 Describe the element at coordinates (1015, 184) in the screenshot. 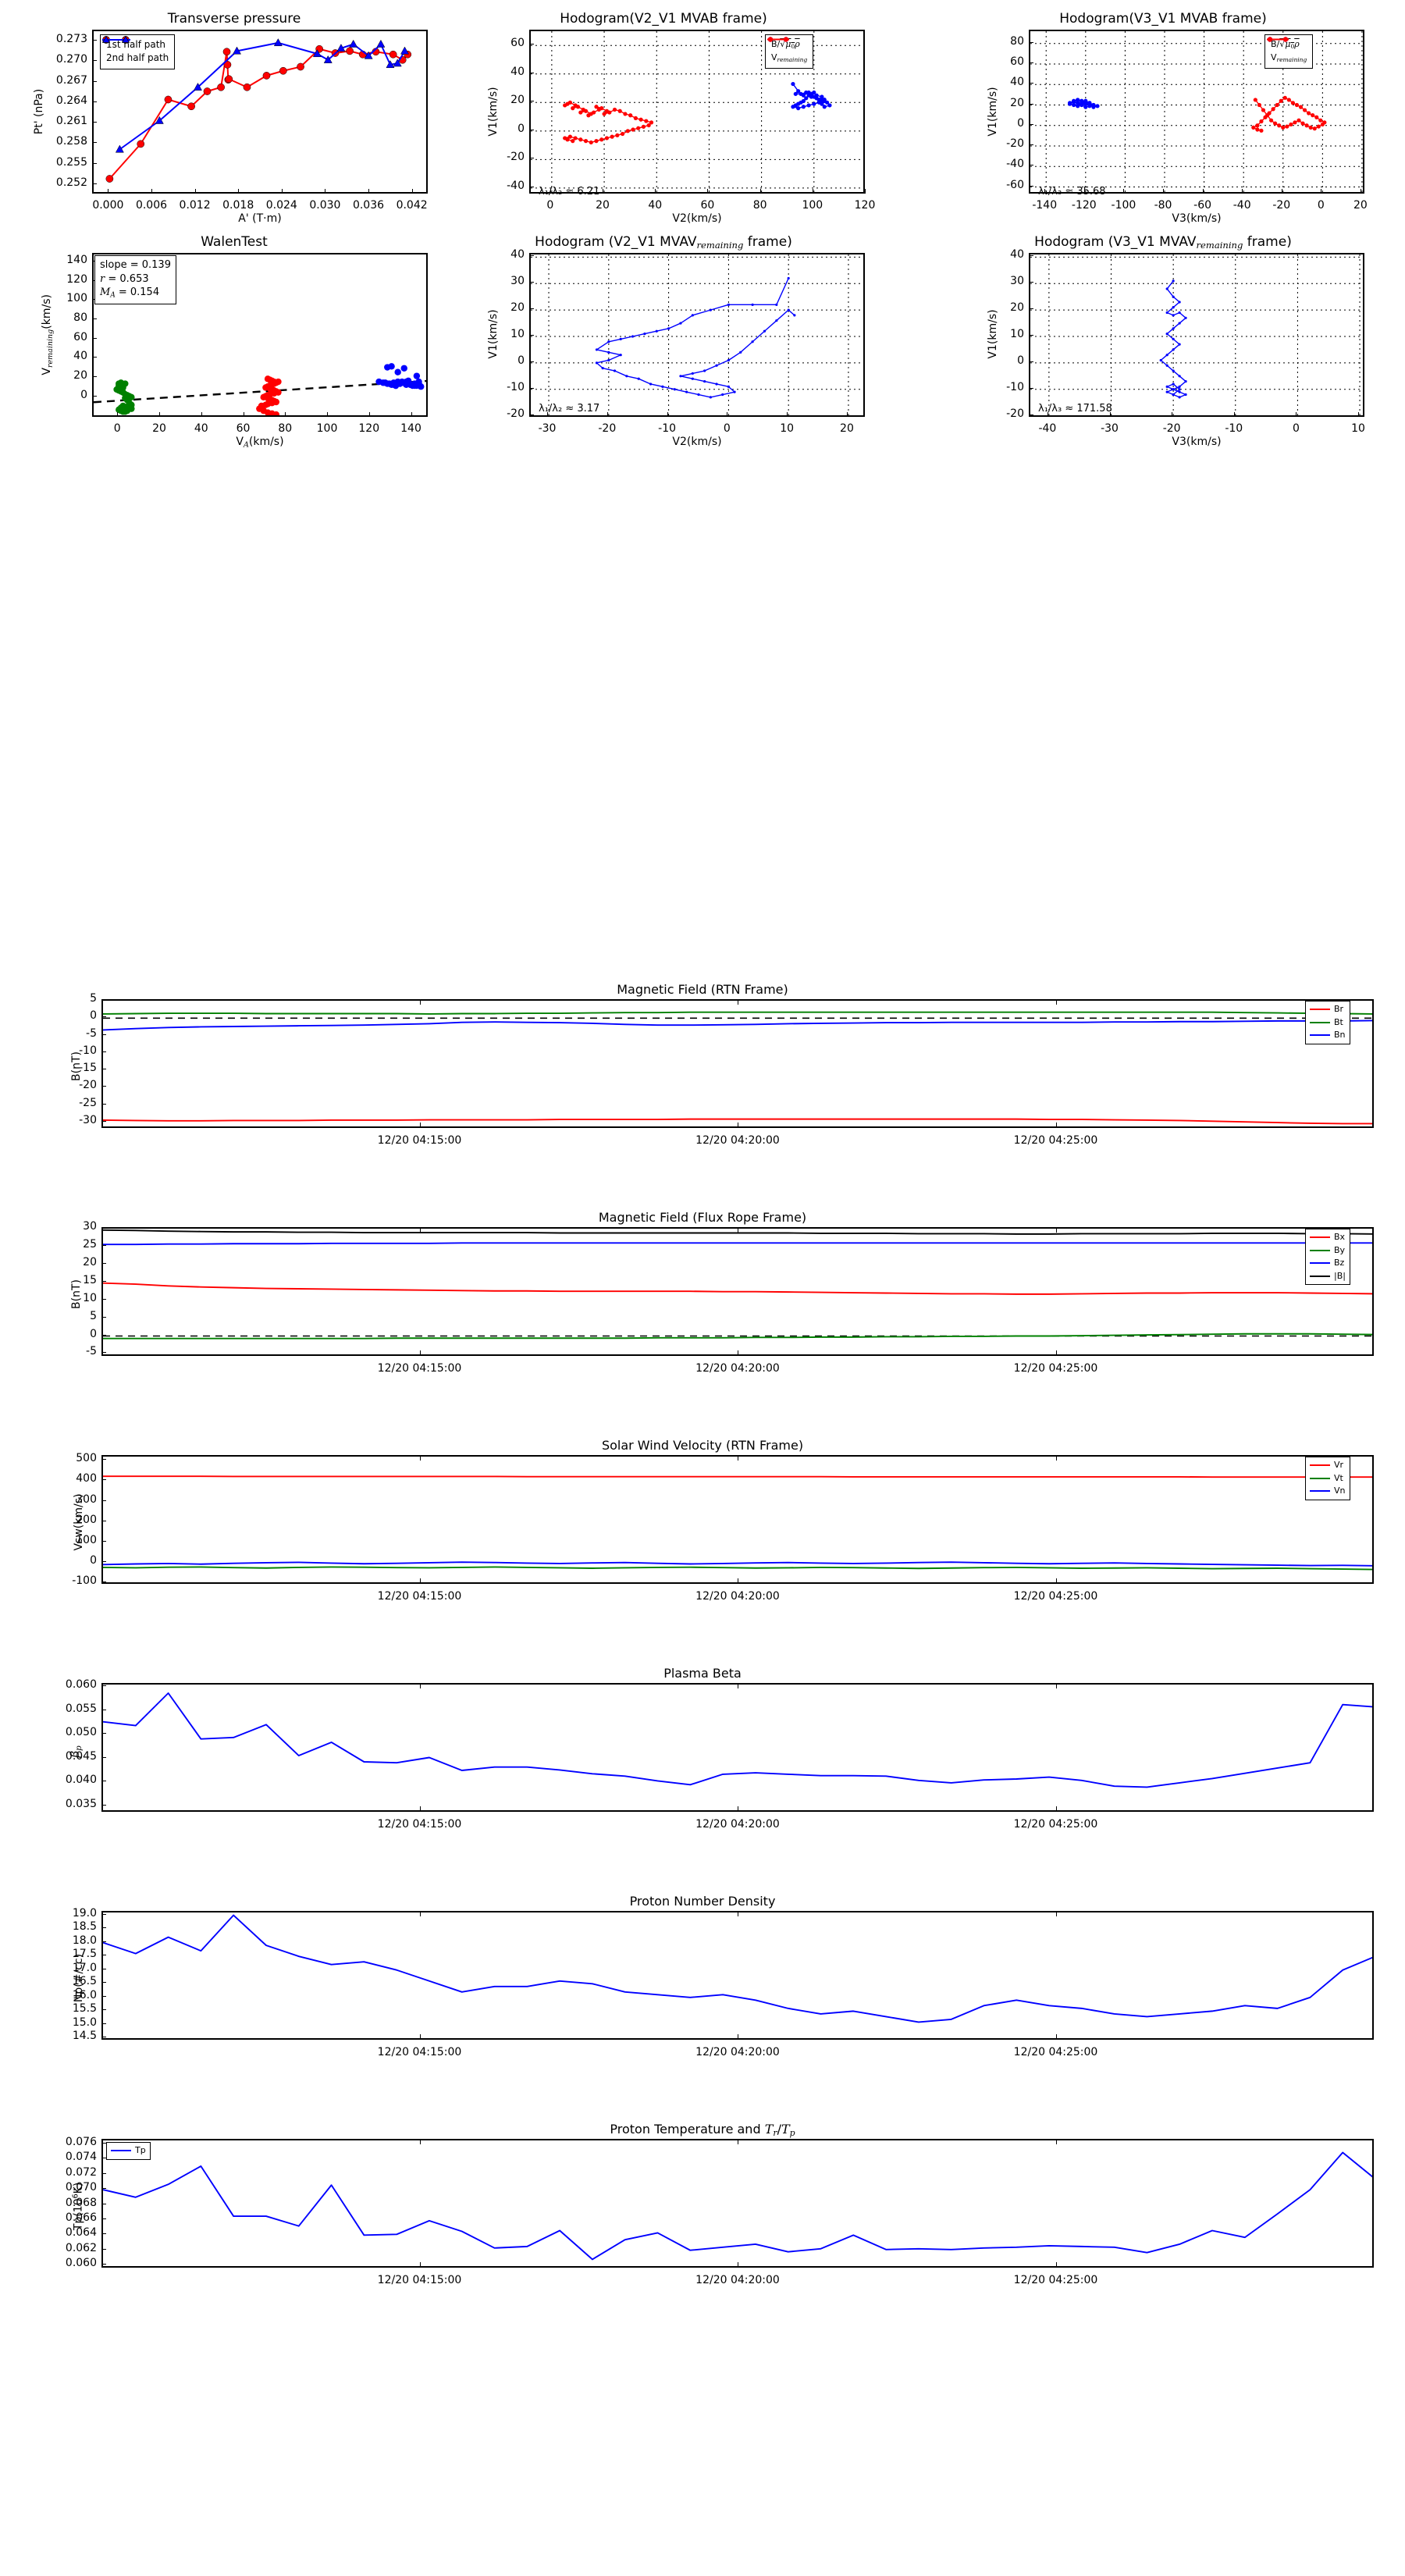

I see `y-tick-label: -60` at that location.